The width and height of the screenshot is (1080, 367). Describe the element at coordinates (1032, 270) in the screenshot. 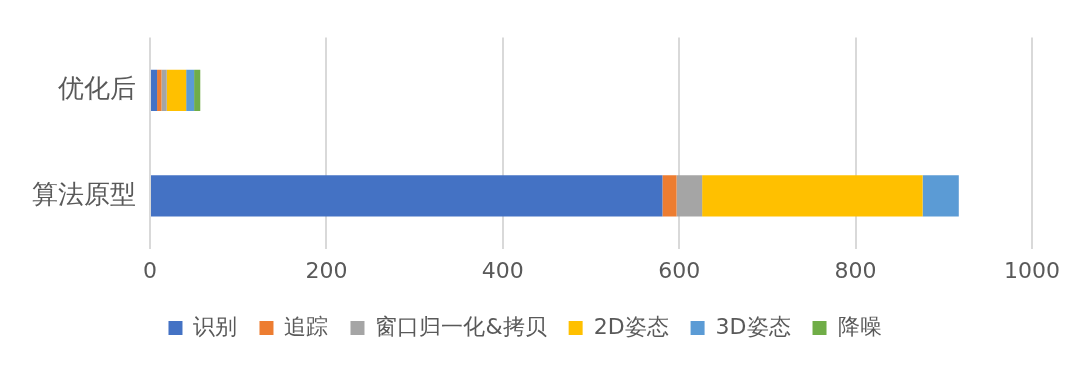

I see `x-tick-label: 1000` at that location.